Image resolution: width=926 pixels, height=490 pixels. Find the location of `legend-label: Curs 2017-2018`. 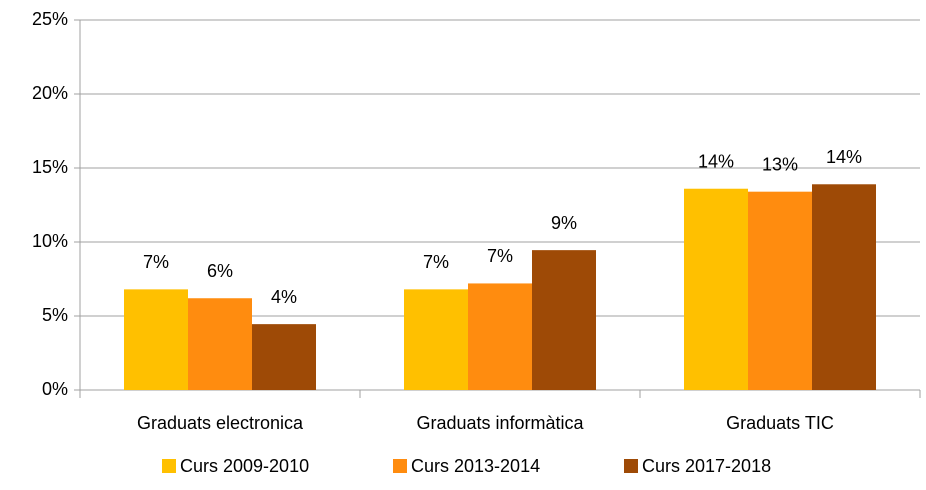

legend-label: Curs 2017-2018 is located at coordinates (706, 466).